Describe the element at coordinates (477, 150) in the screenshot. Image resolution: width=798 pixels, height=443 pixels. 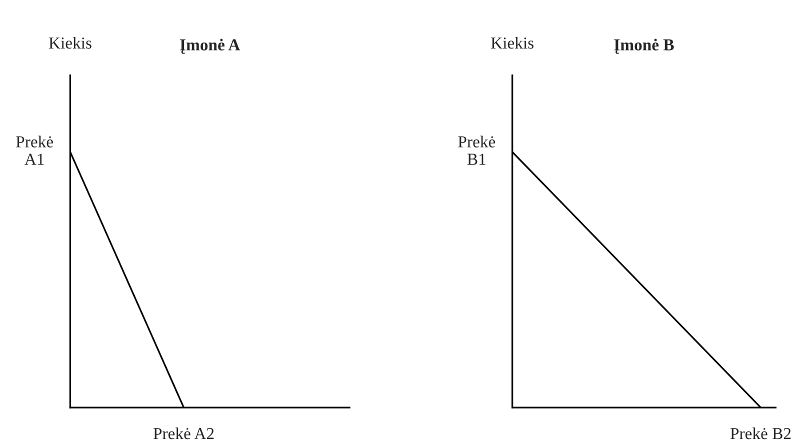
I see `text: Prekė B1` at that location.